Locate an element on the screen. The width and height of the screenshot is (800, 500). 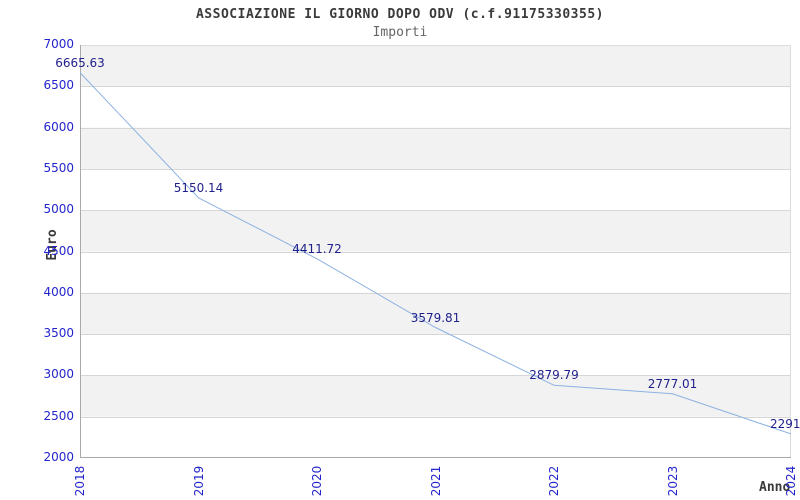
point-value-label: 4411.72 is located at coordinates (317, 248).